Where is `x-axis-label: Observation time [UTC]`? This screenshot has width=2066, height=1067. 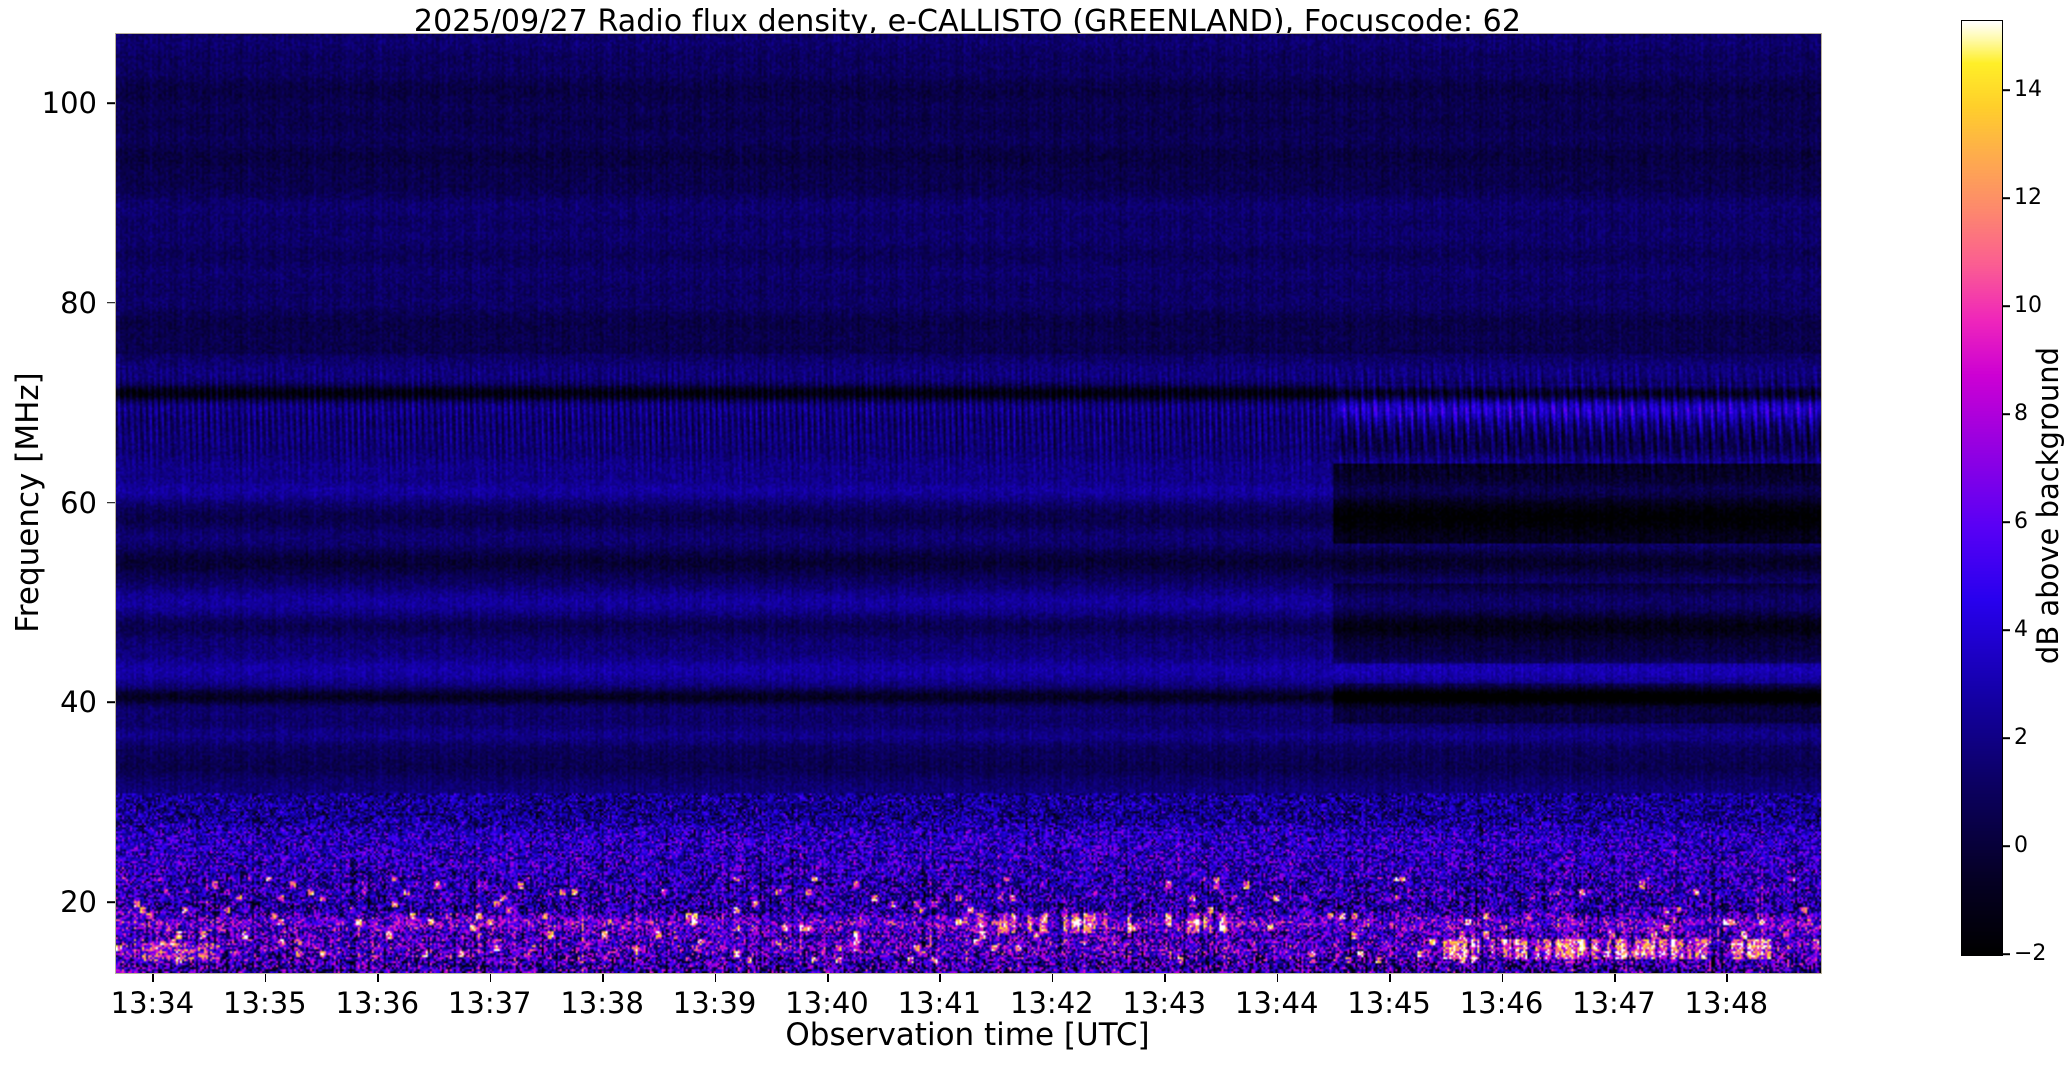 x-axis-label: Observation time [UTC] is located at coordinates (967, 1035).